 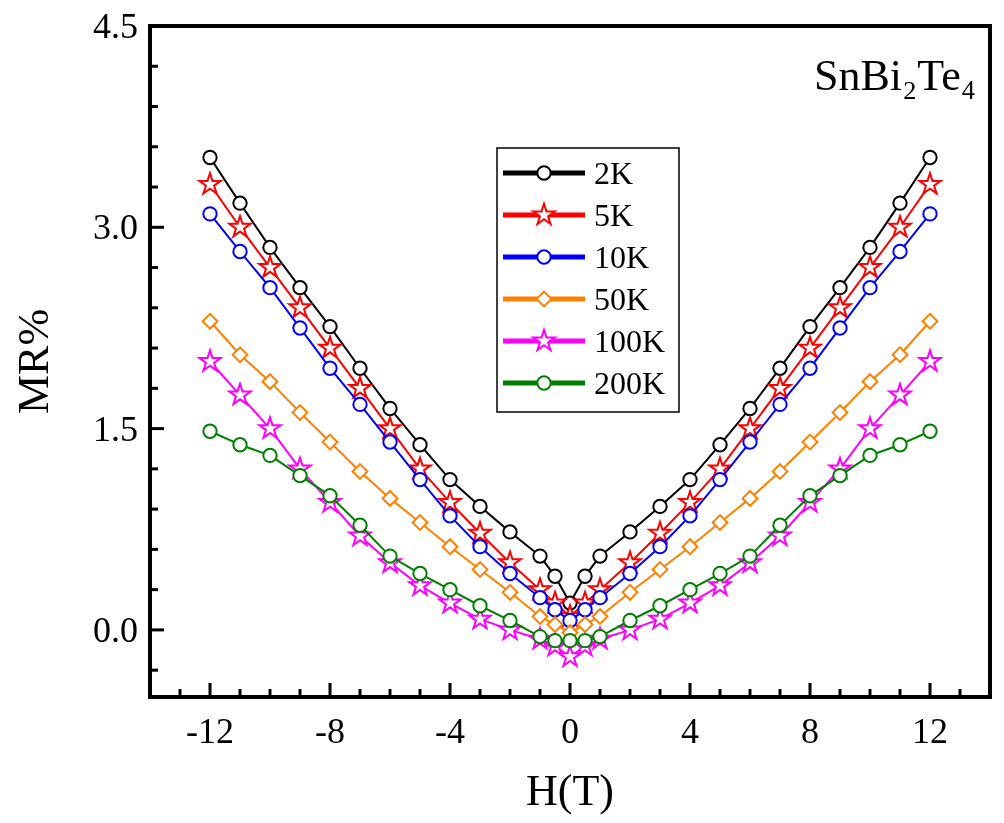 I want to click on y-tick-label: 1.5, so click(x=115, y=428).